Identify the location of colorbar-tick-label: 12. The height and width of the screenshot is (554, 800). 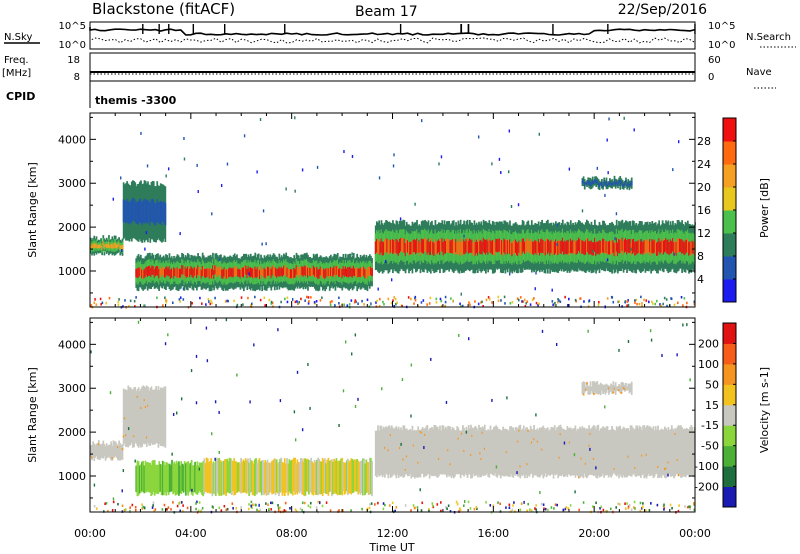
(704, 233).